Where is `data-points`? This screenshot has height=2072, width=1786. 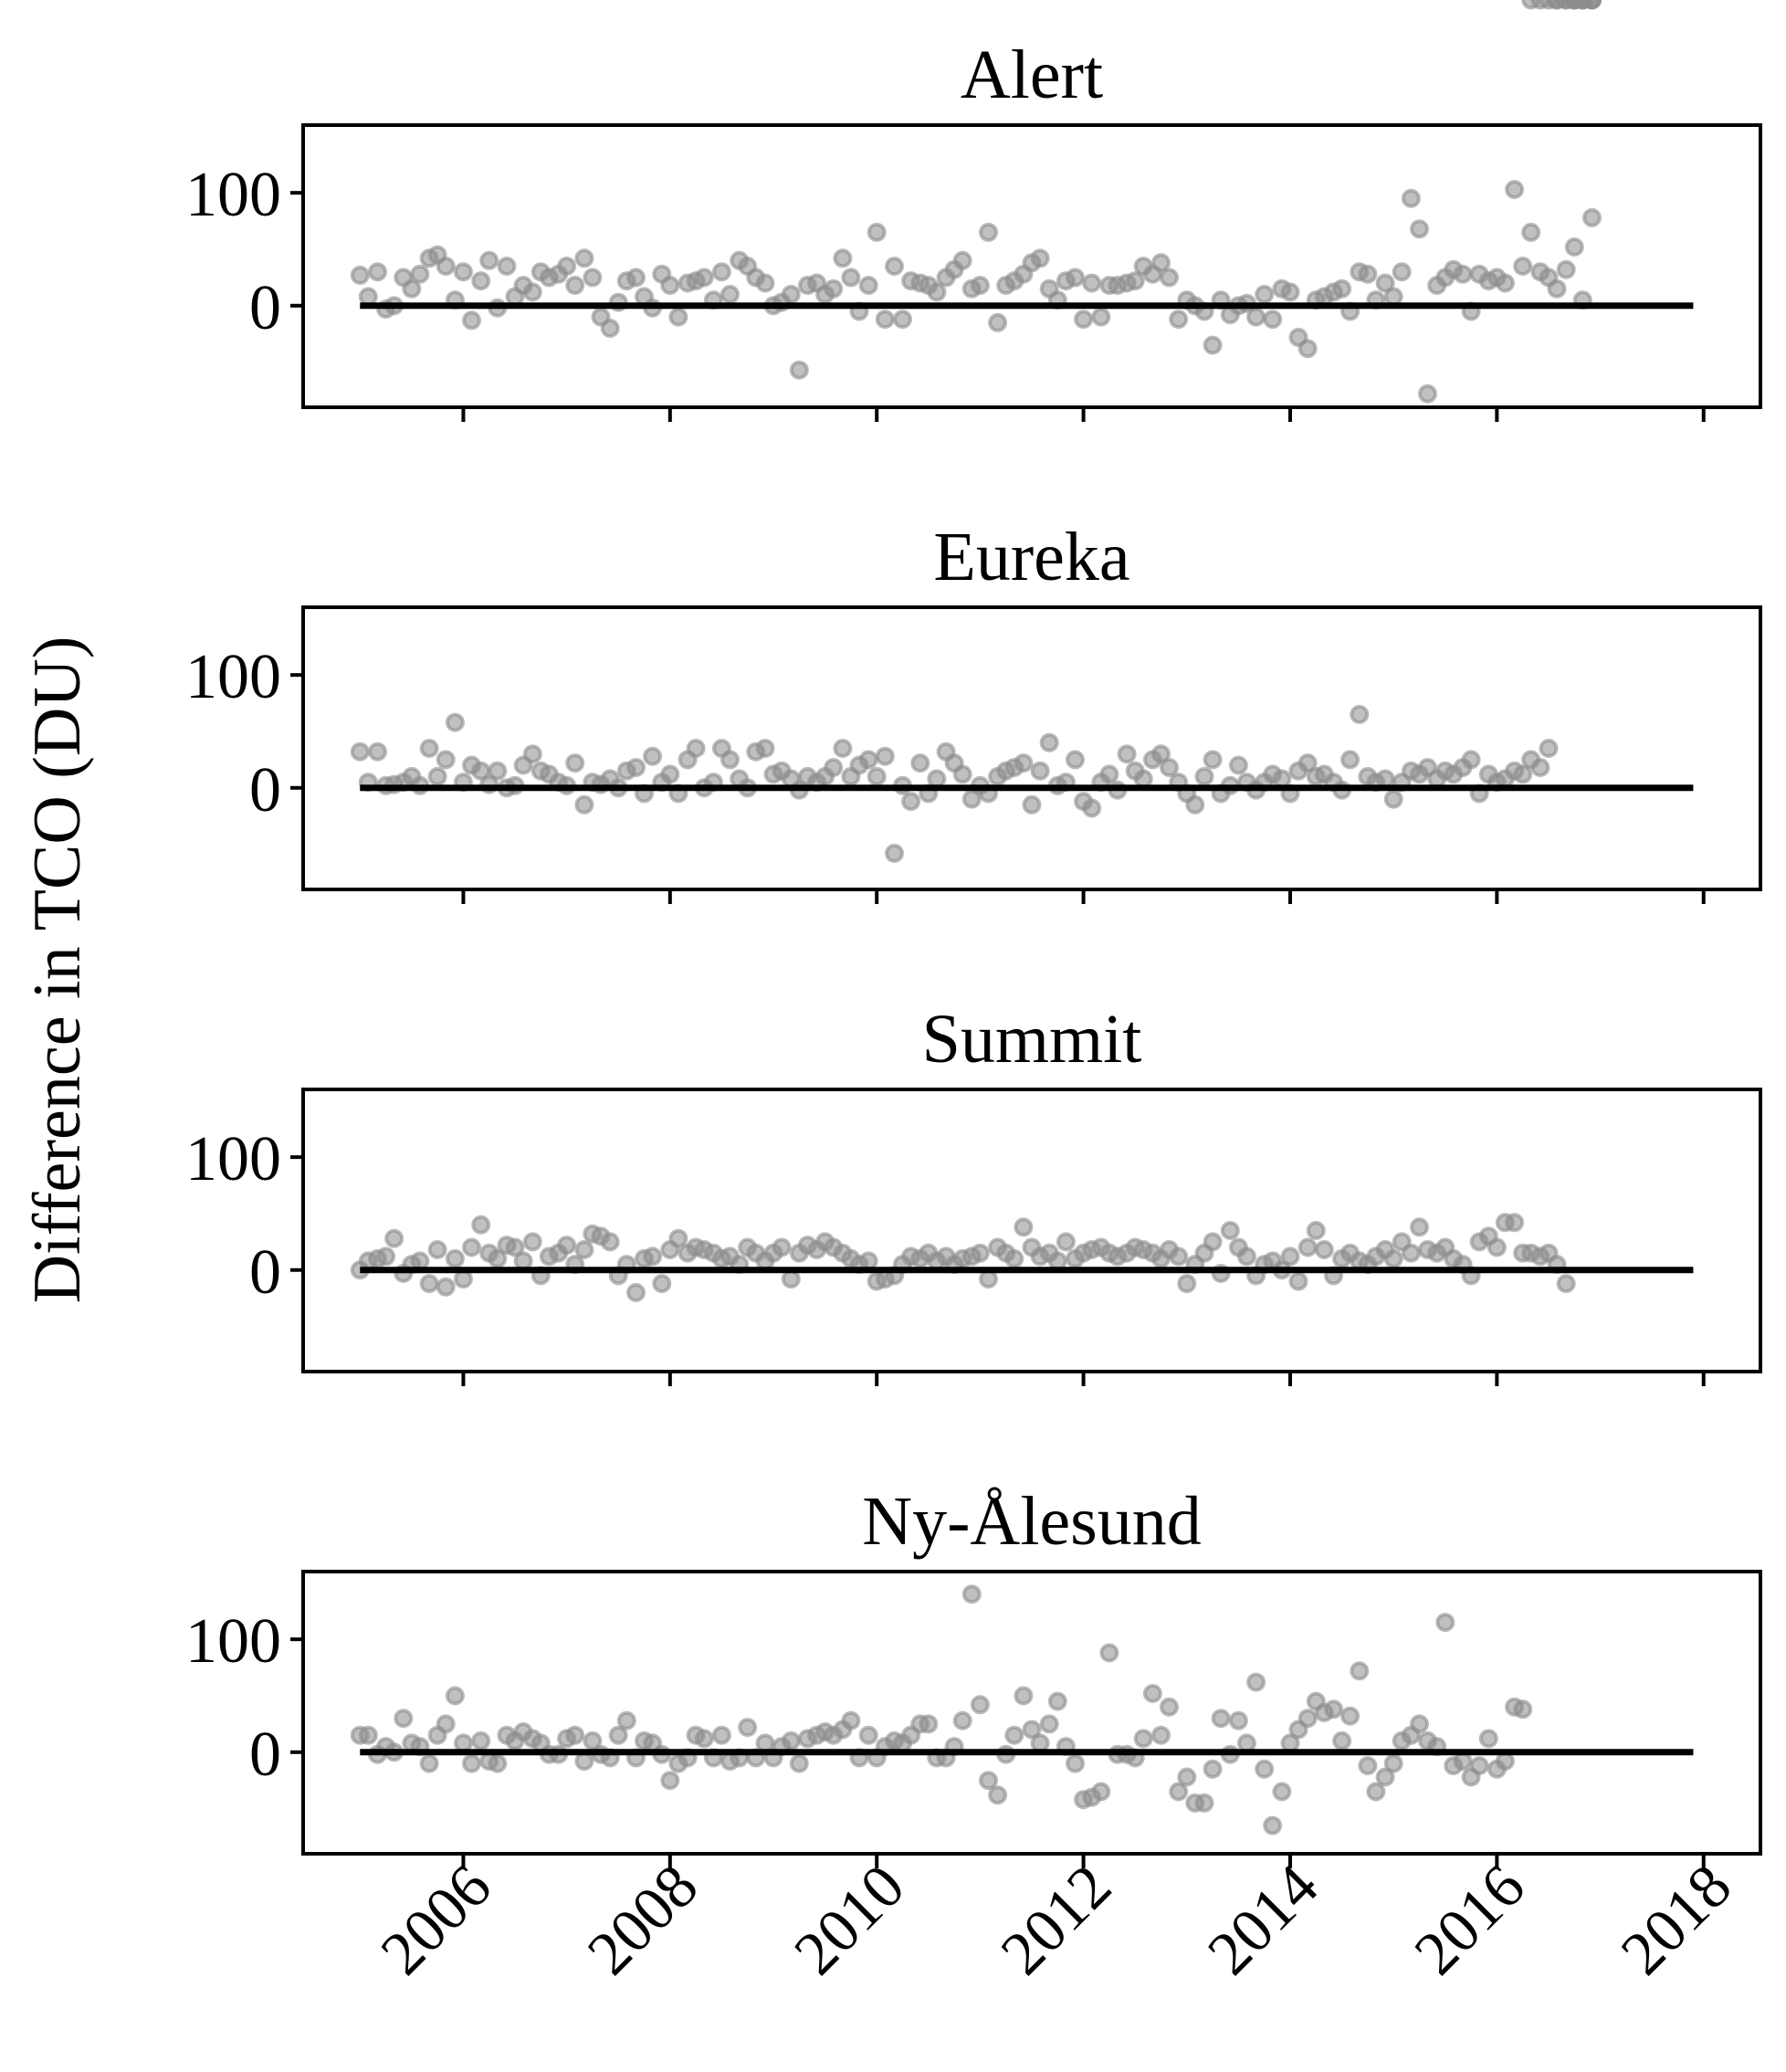
data-points is located at coordinates (976, 292).